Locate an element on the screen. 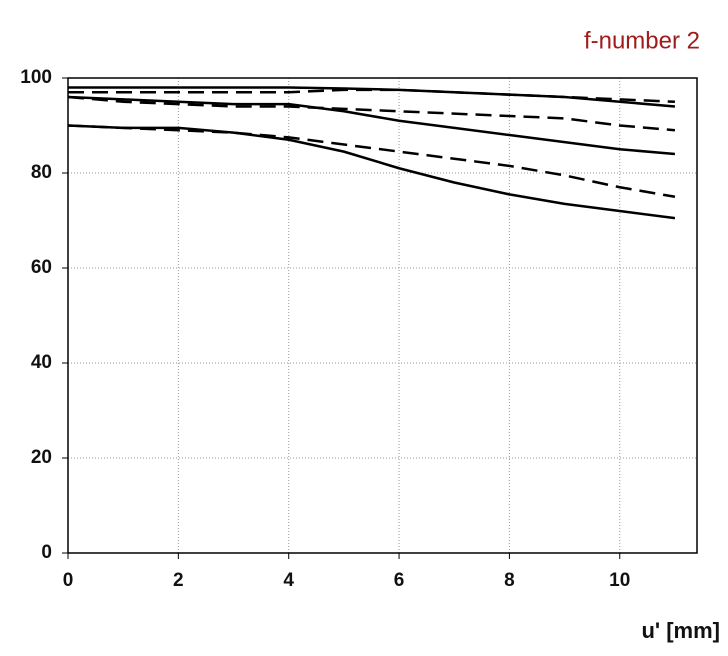  x-tick-label: 4 is located at coordinates (288, 580).